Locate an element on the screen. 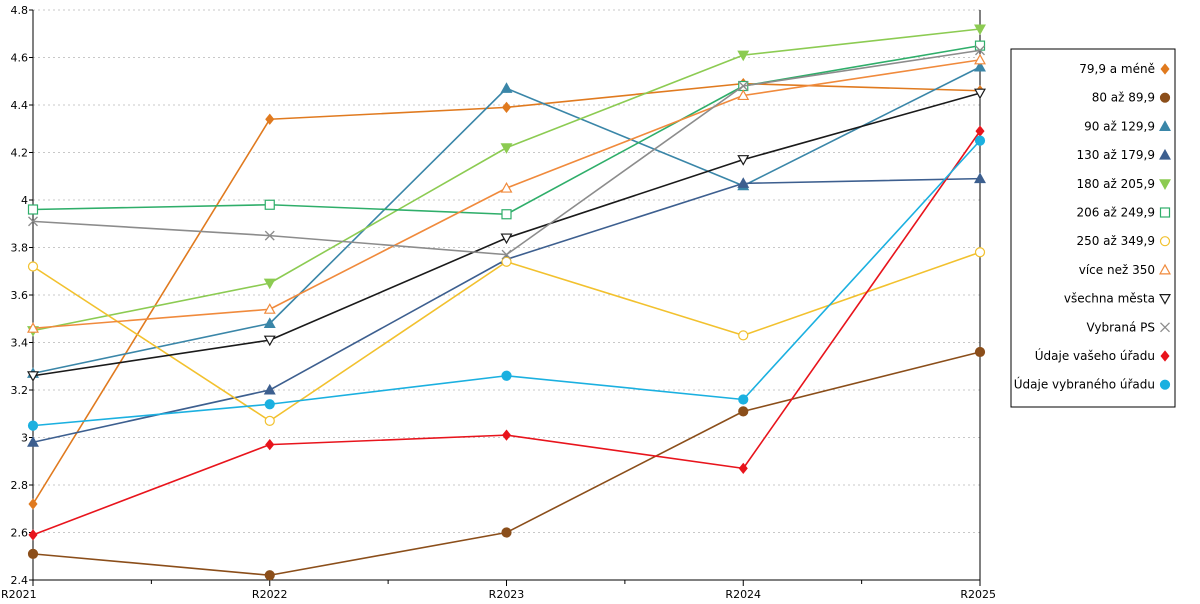  legend-item: více než 350 is located at coordinates (1125, 270).